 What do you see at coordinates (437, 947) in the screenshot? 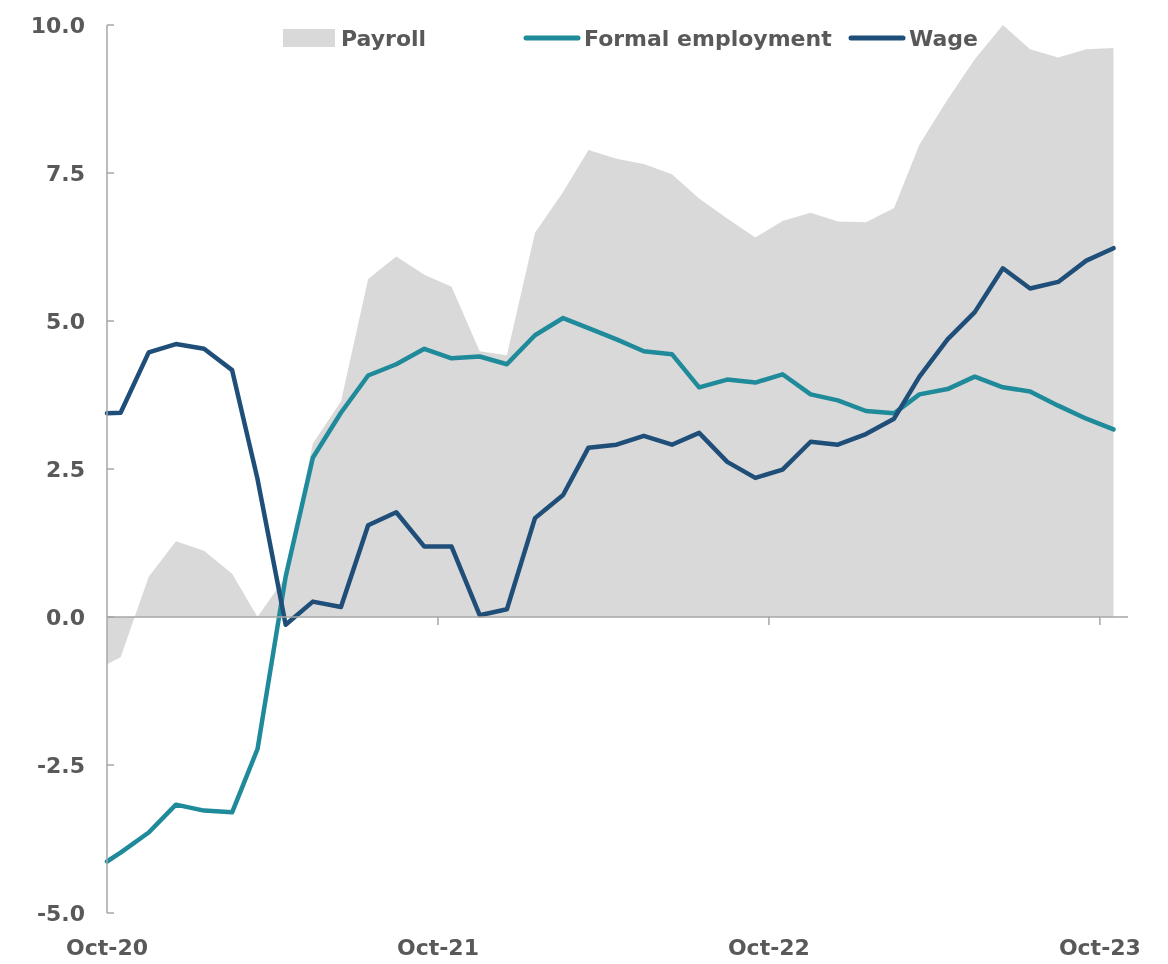
I see `x-tick-label: Oct-21` at bounding box center [437, 947].